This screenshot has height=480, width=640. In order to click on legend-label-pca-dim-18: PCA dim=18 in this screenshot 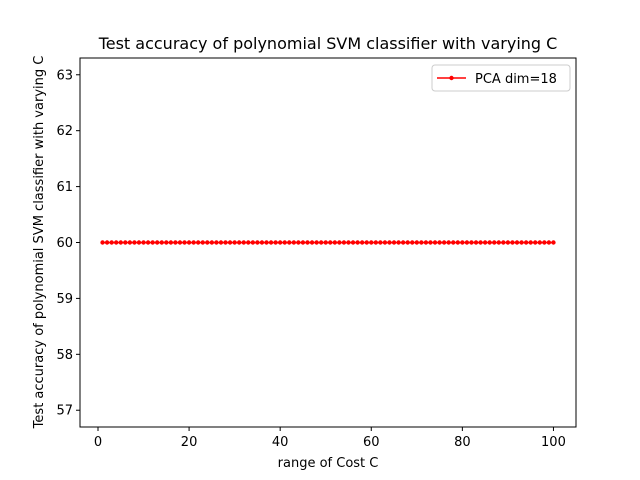, I will do `click(516, 79)`.